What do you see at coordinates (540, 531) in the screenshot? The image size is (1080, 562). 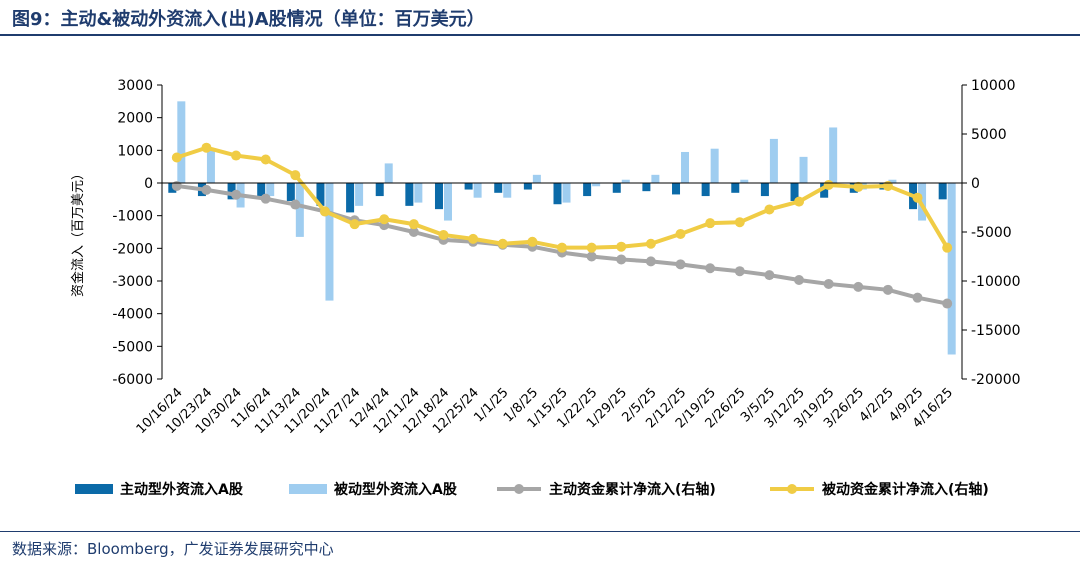 I see `source-divider` at bounding box center [540, 531].